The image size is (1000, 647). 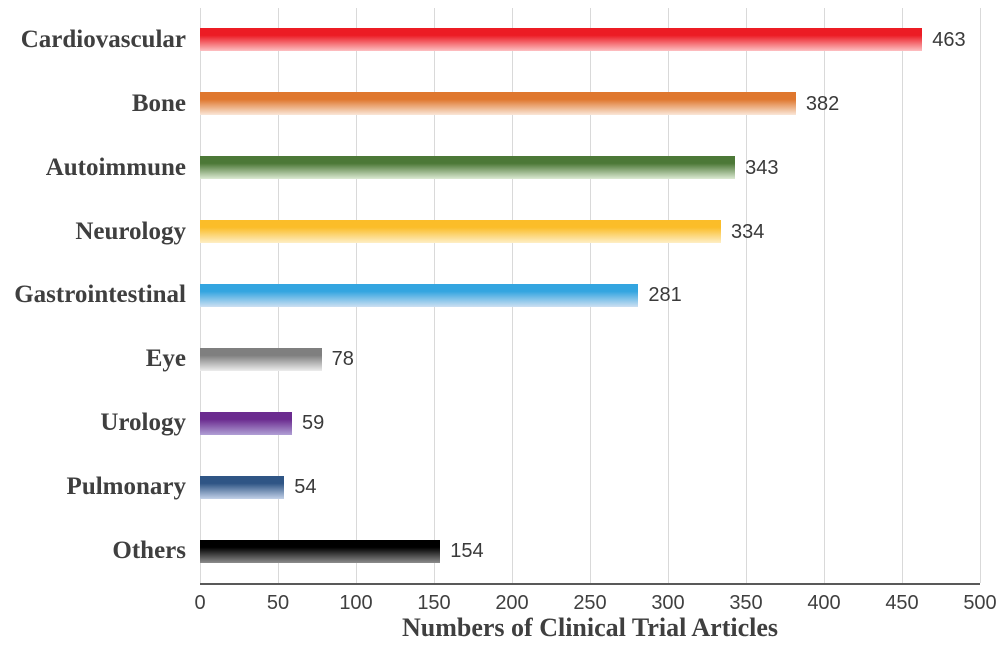 I want to click on bar-eye, so click(x=261, y=359).